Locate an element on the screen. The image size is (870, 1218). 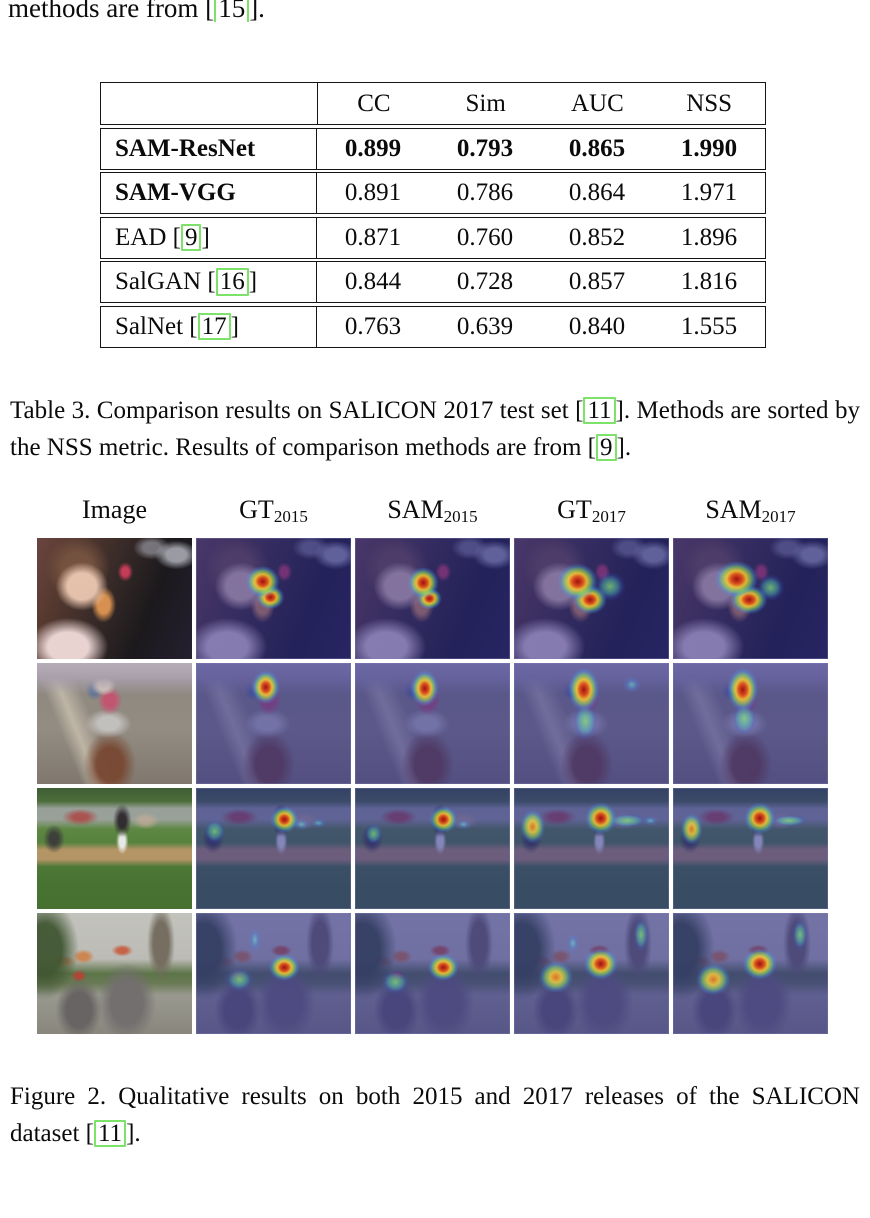
method-name-cell: SAM-VGG is located at coordinates (209, 193).